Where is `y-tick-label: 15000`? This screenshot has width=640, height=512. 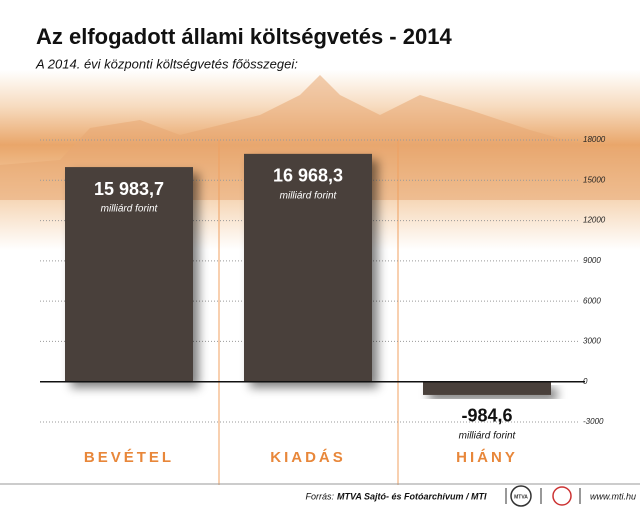 y-tick-label: 15000 is located at coordinates (594, 179).